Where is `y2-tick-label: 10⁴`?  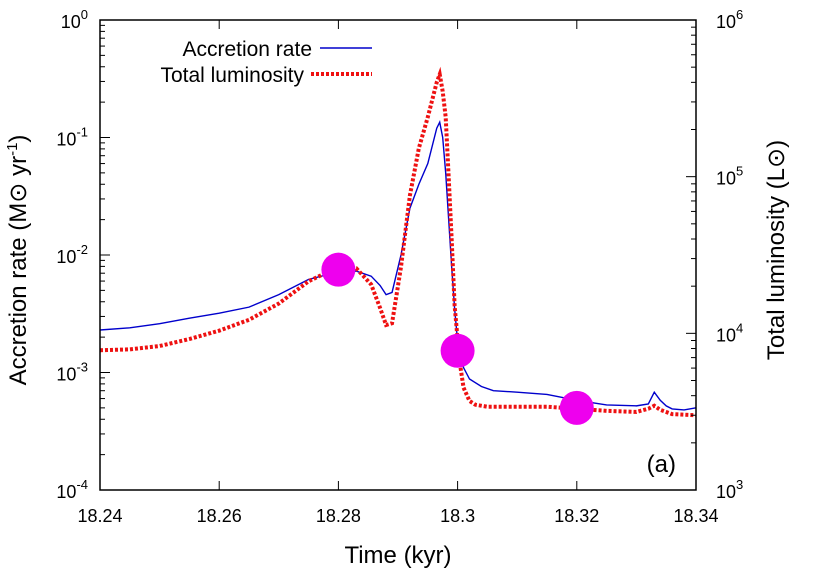
y2-tick-label: 10⁴ is located at coordinates (729, 332).